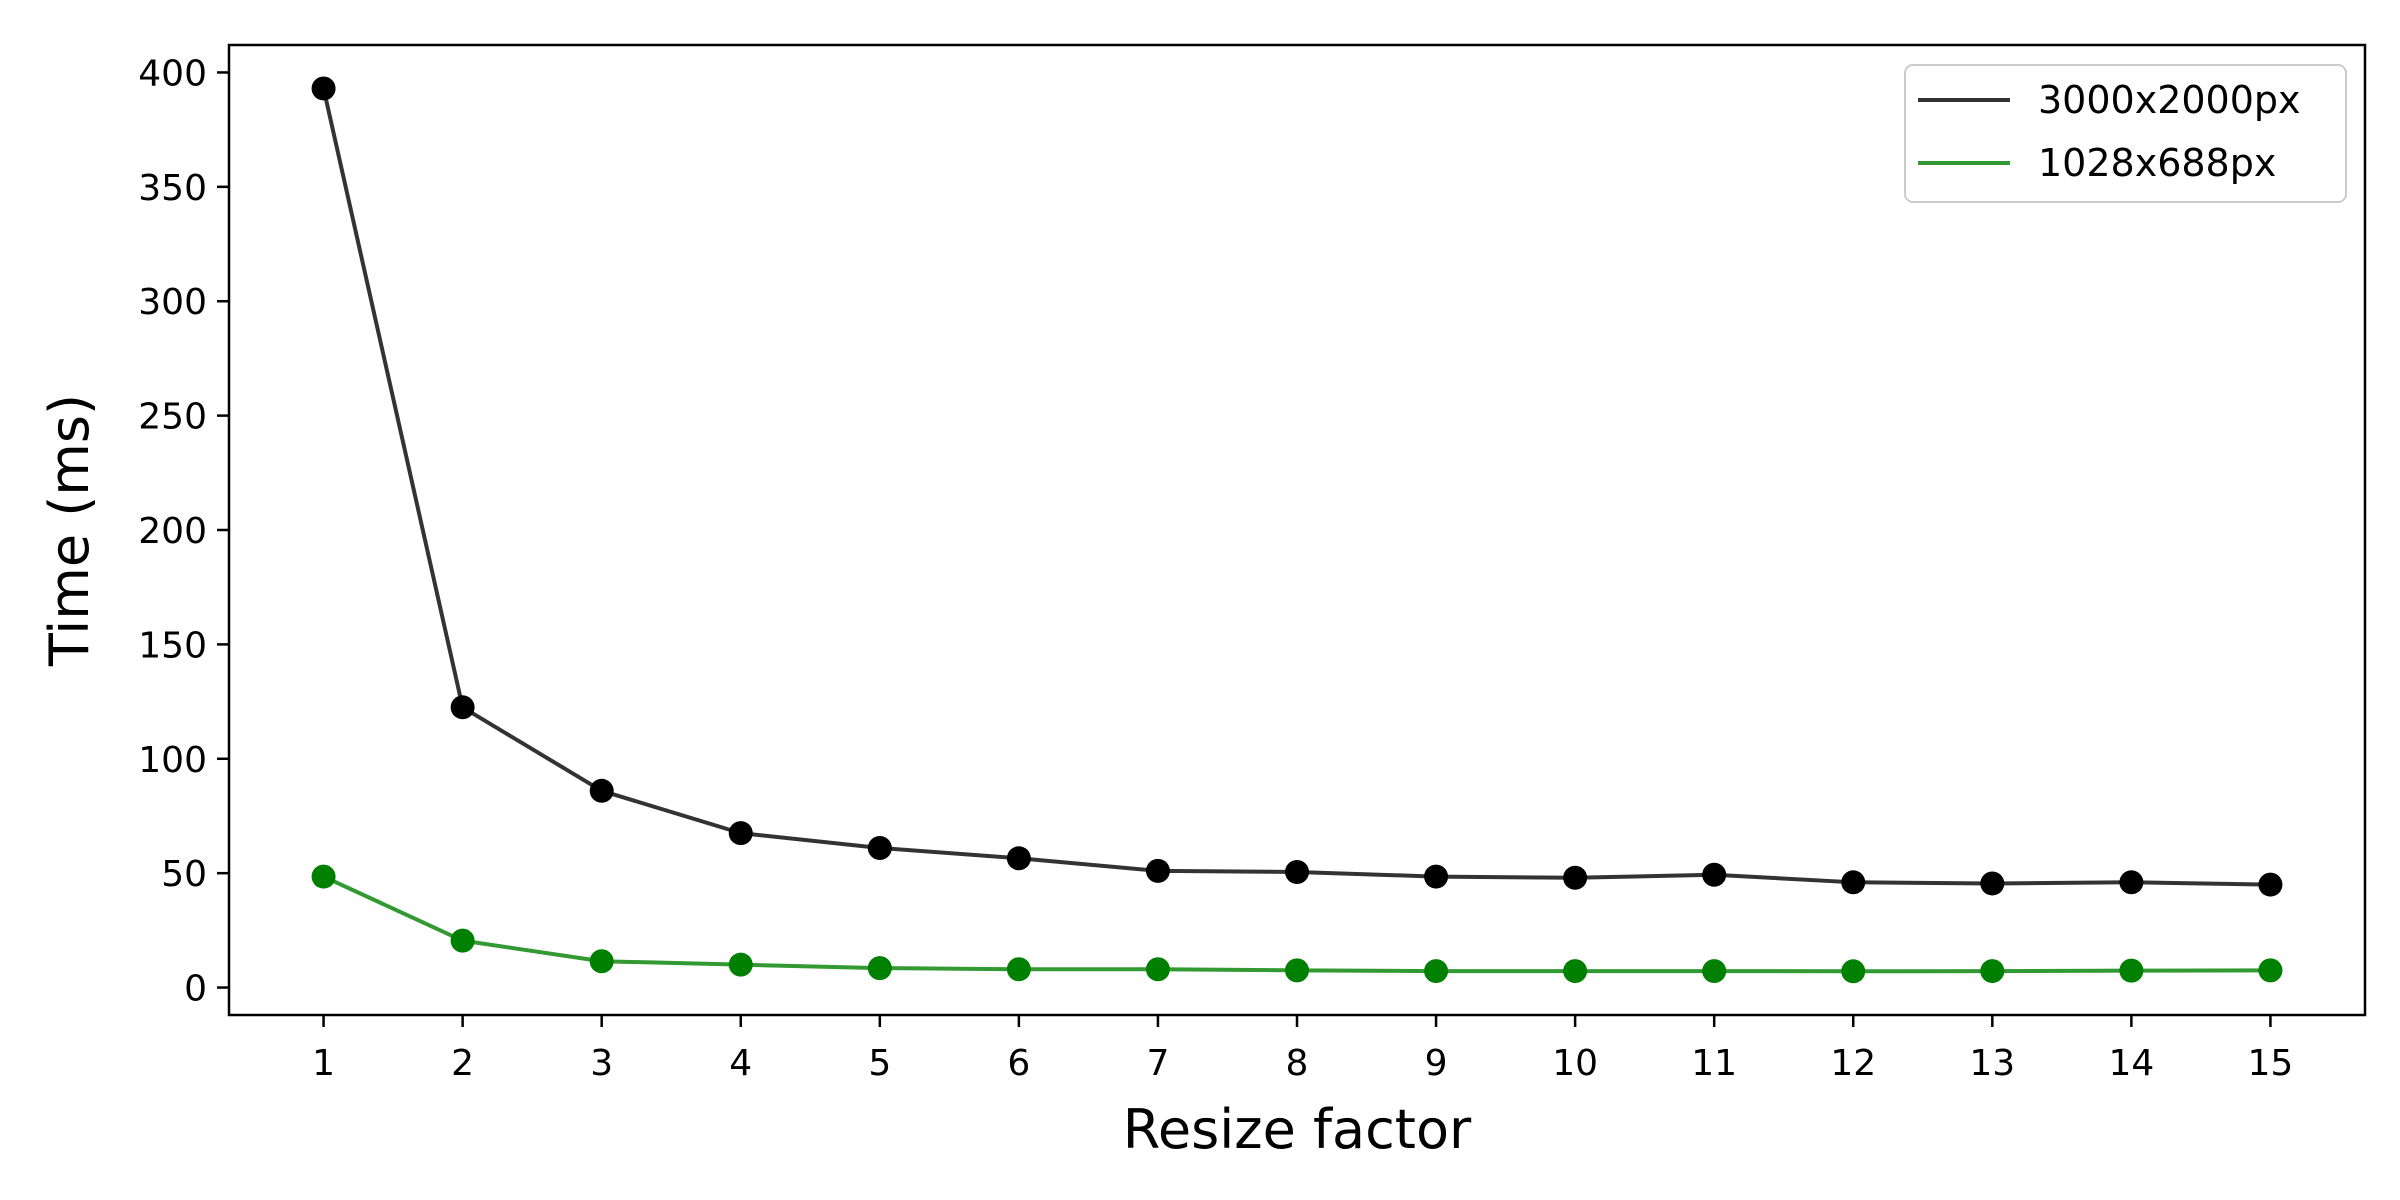  I want to click on series-line, so click(1296, 924).